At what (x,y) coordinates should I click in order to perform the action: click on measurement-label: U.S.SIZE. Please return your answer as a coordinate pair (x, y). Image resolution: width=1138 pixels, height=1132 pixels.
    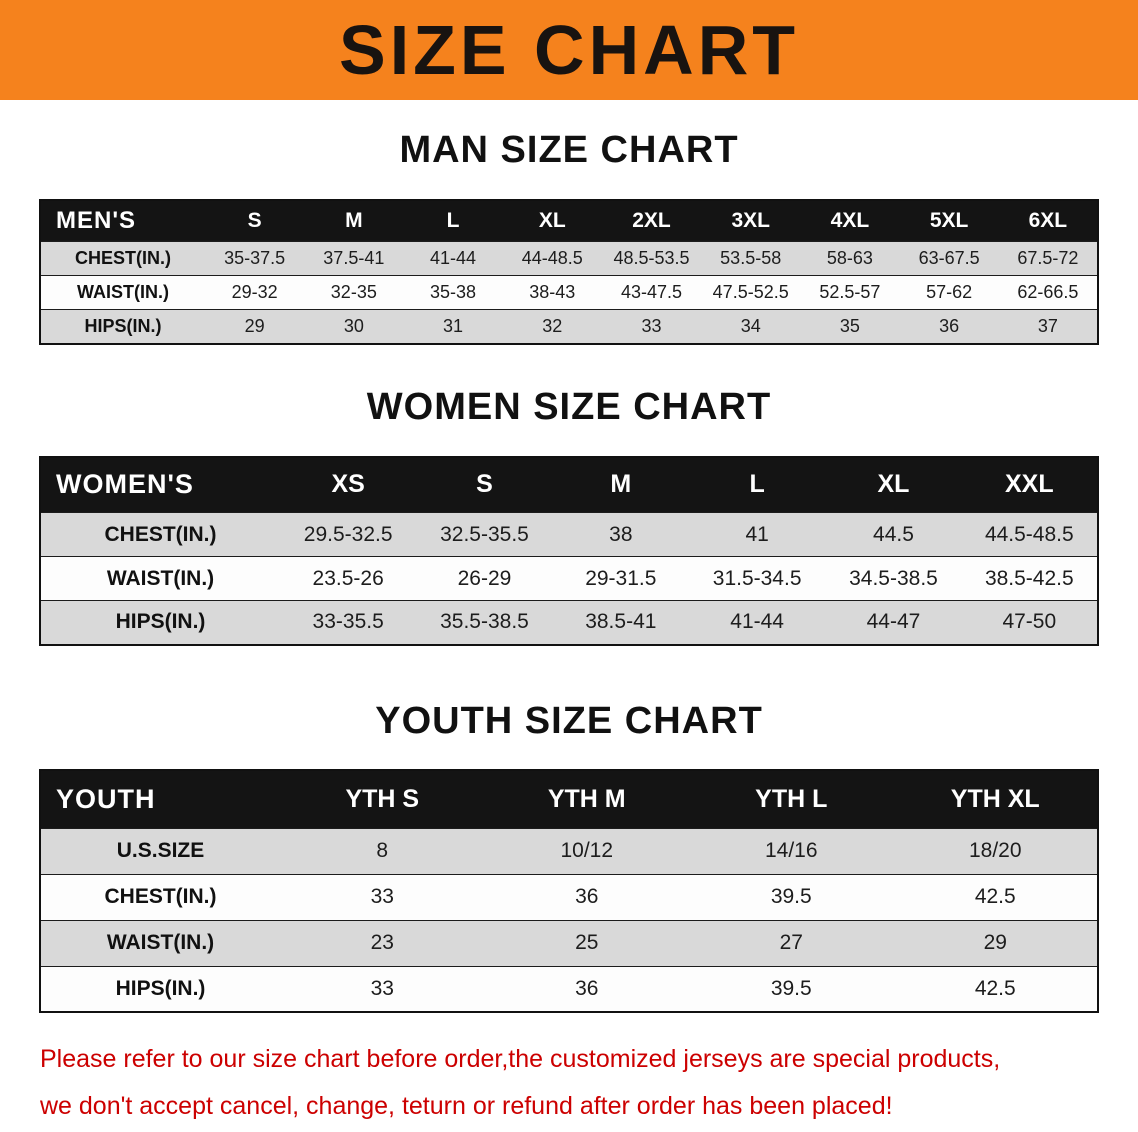
    Looking at the image, I should click on (160, 851).